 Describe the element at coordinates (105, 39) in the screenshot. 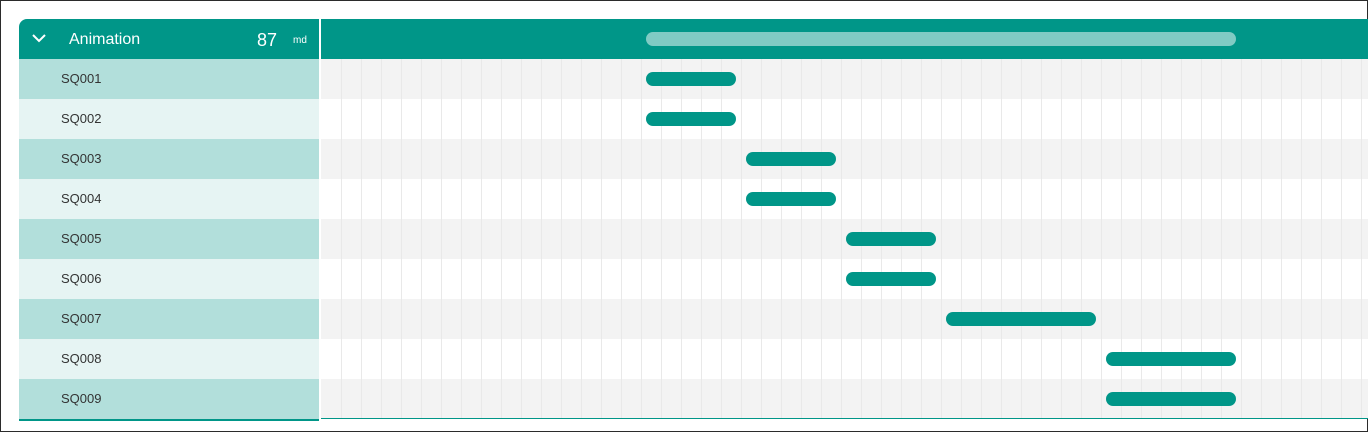

I see `group-title: Animation` at that location.